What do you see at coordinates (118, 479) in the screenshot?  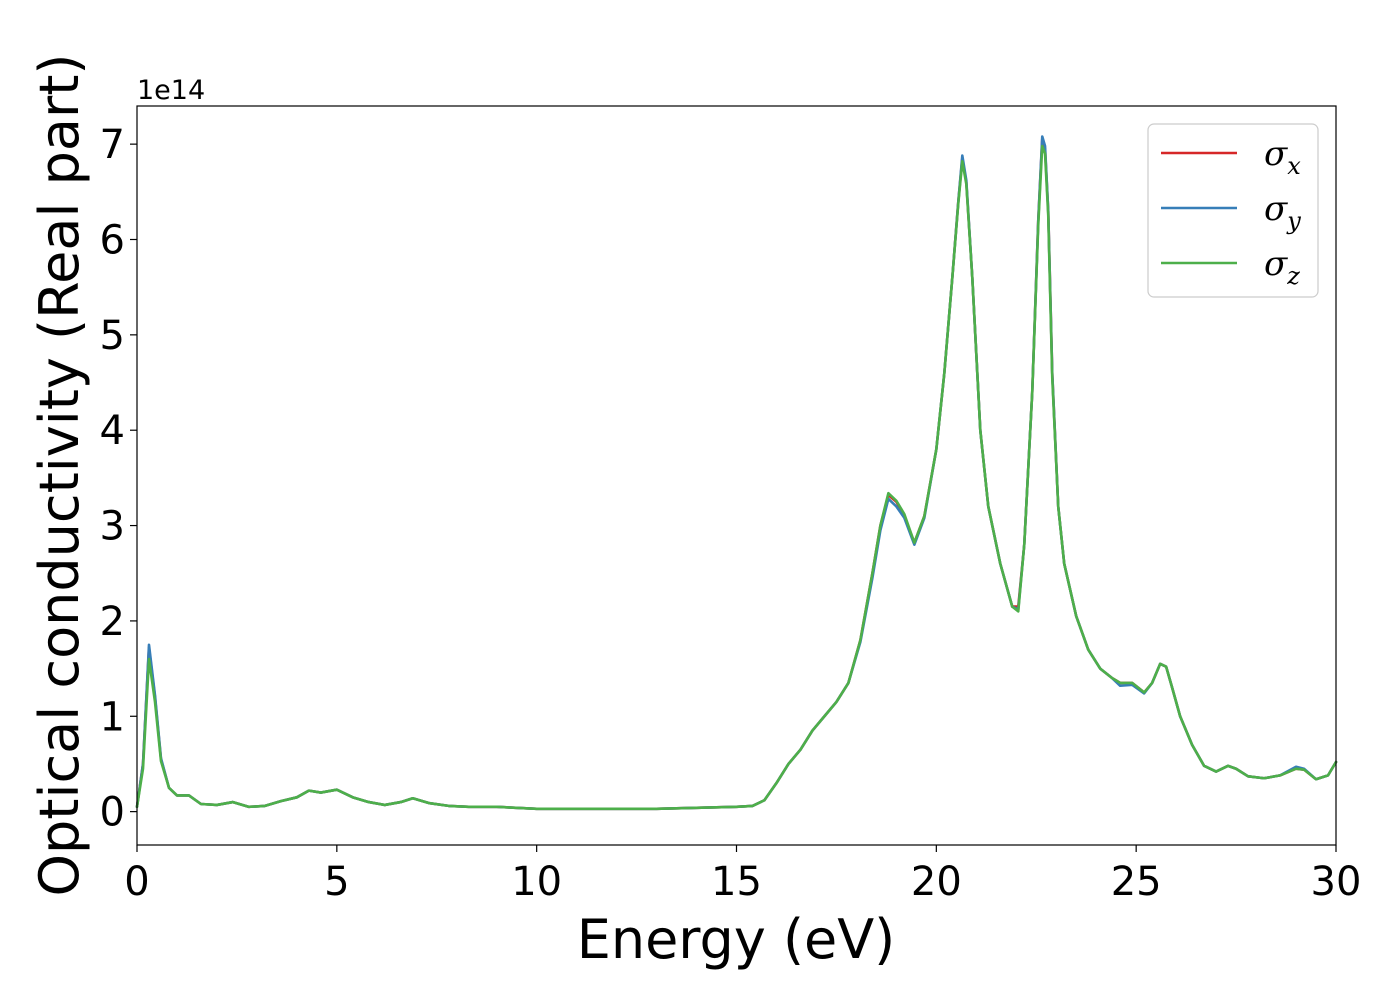 I see `y-axis: 0 1 2 3 4 5 6 7` at bounding box center [118, 479].